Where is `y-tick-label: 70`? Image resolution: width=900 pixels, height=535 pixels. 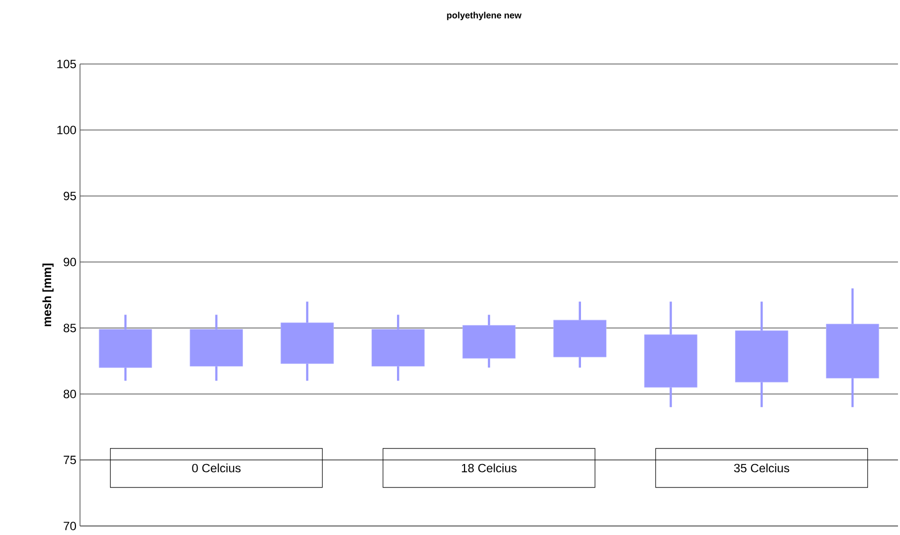
y-tick-label: 70 is located at coordinates (70, 526).